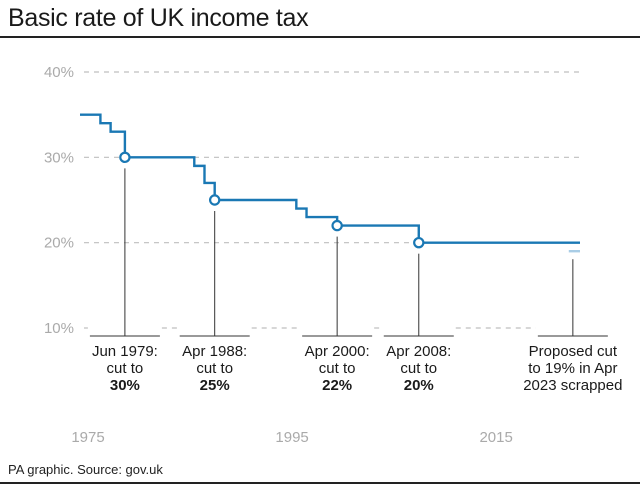  I want to click on y-tick-label: 20%, so click(59, 243).